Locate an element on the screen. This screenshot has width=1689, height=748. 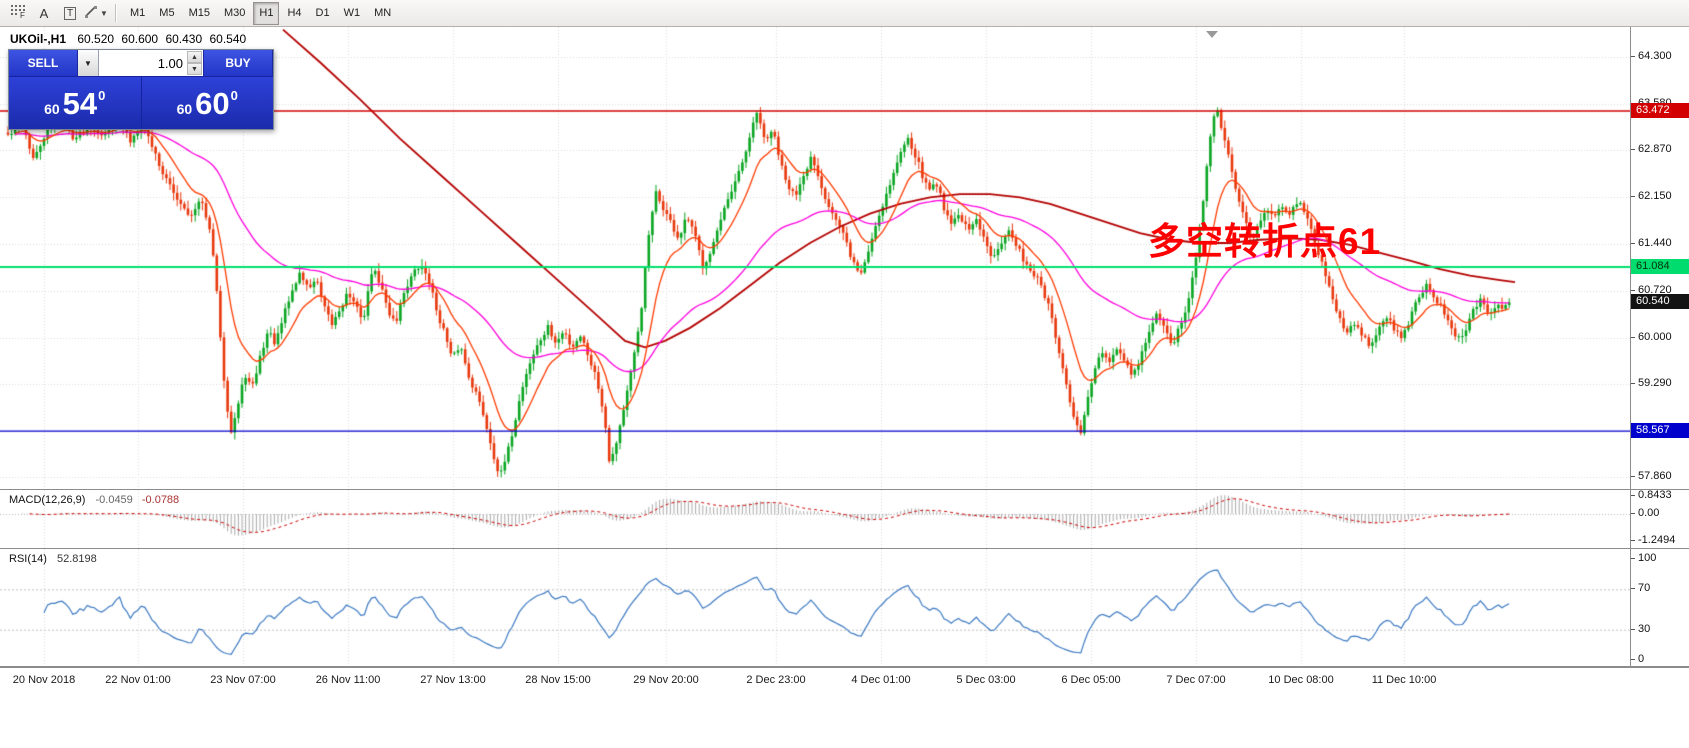
symbol-period-label: UKOil-,H1 is located at coordinates (38, 39).